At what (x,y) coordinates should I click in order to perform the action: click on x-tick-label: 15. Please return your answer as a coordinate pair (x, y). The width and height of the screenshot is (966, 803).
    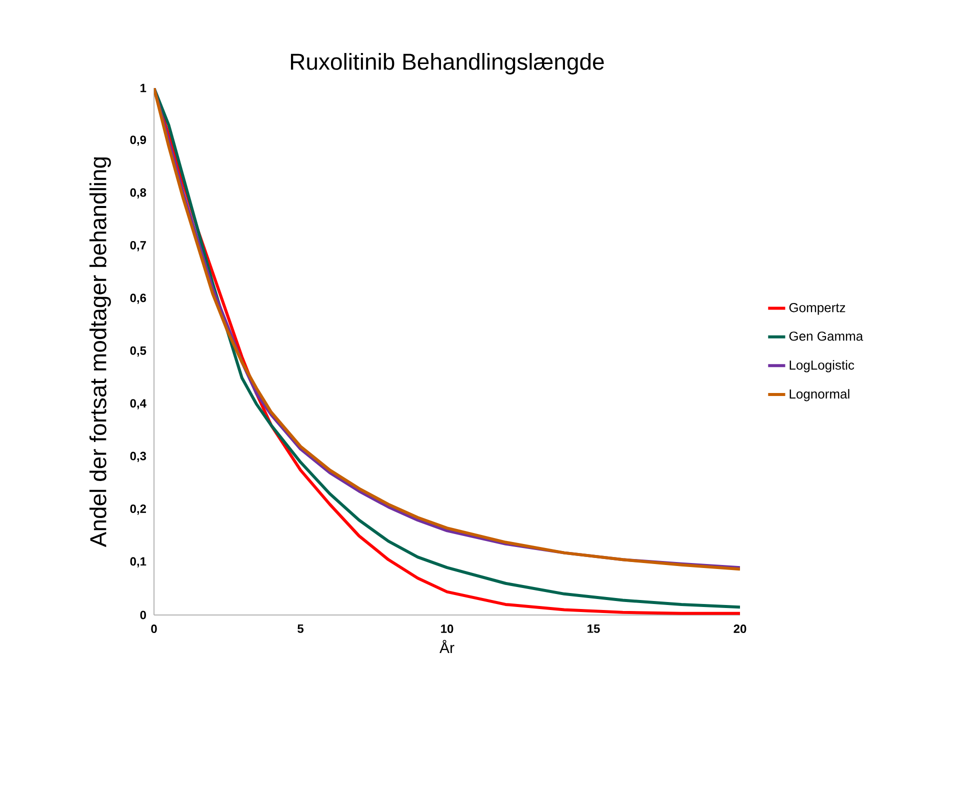
    Looking at the image, I should click on (594, 628).